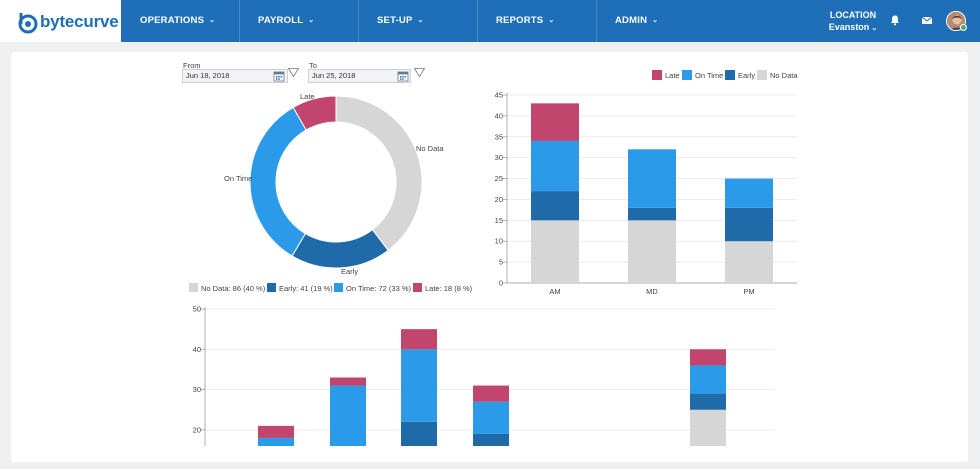 This screenshot has width=980, height=469. What do you see at coordinates (197, 309) in the screenshot?
I see `y-tick-label: 50` at bounding box center [197, 309].